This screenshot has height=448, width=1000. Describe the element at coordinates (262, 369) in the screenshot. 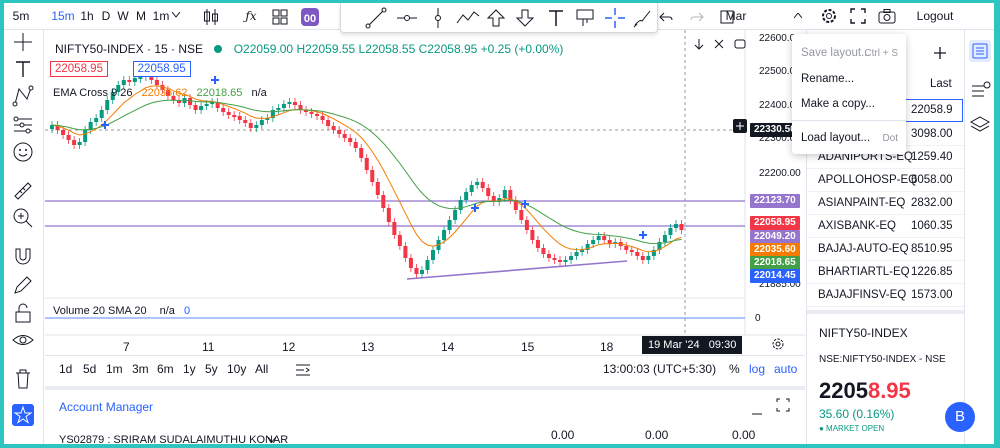

I see `range-all: All` at that location.